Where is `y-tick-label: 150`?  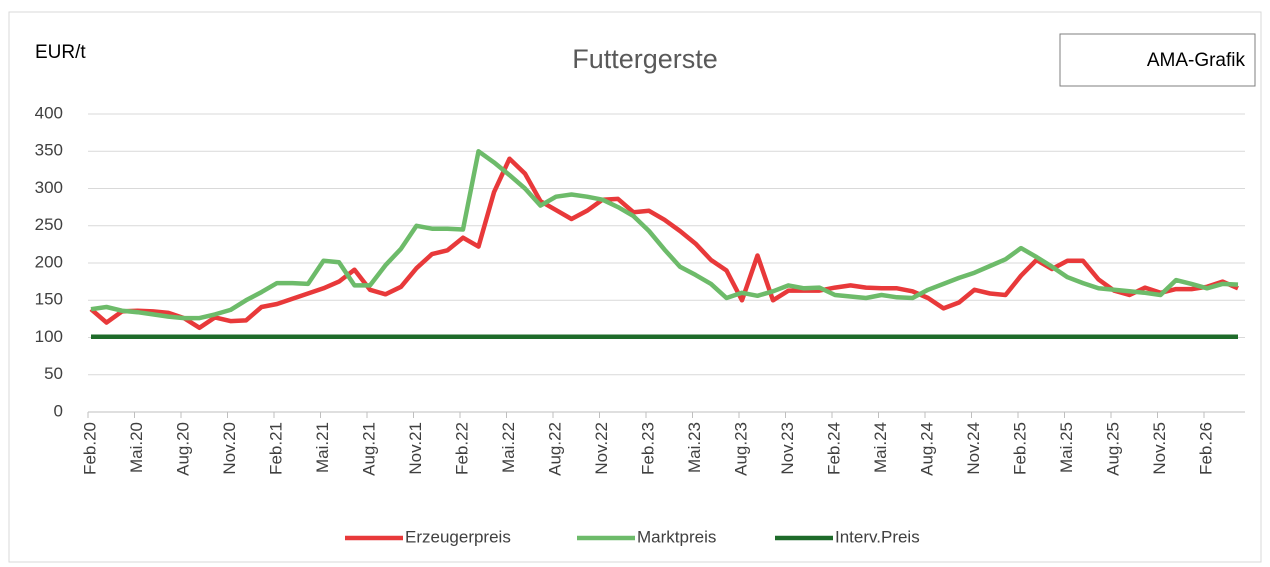
y-tick-label: 150 is located at coordinates (49, 299).